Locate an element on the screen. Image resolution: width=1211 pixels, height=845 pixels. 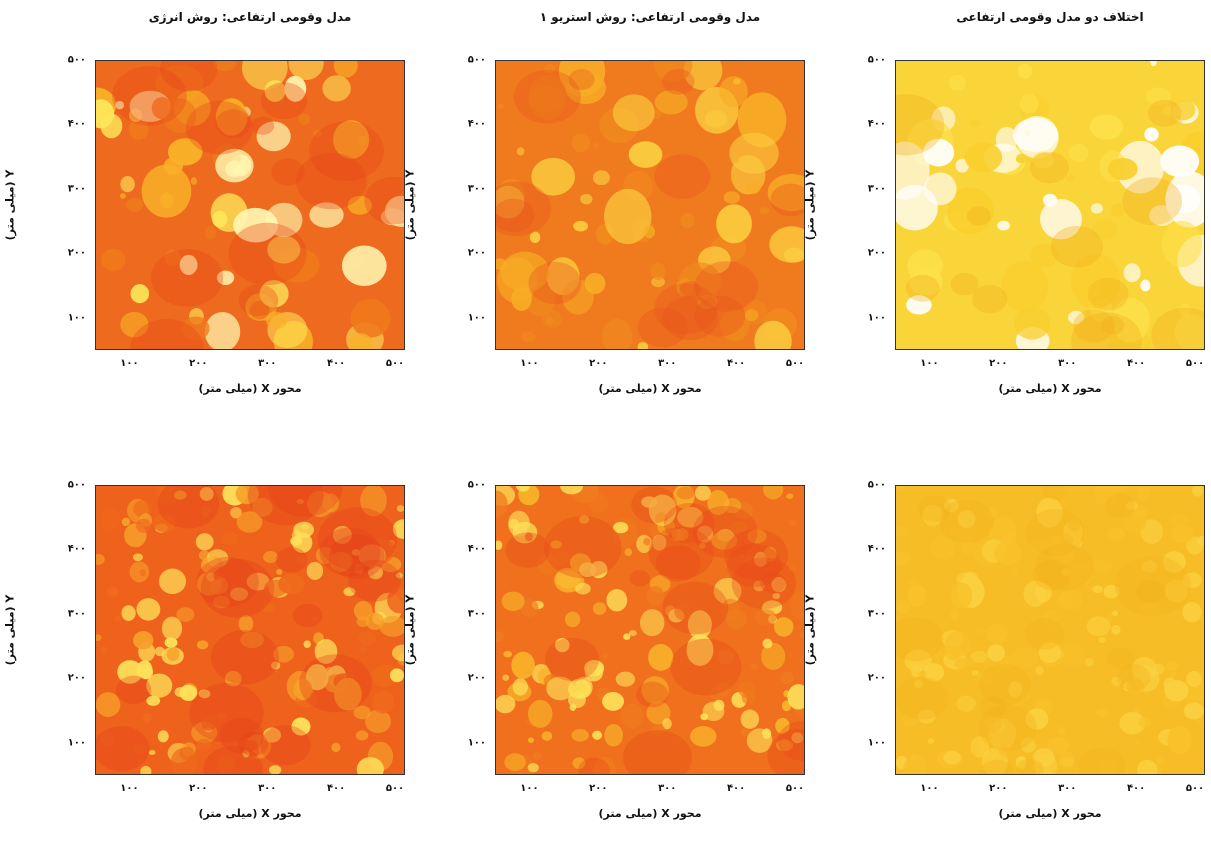
y-tick-label: ۱۰۰ is located at coordinates (877, 317).